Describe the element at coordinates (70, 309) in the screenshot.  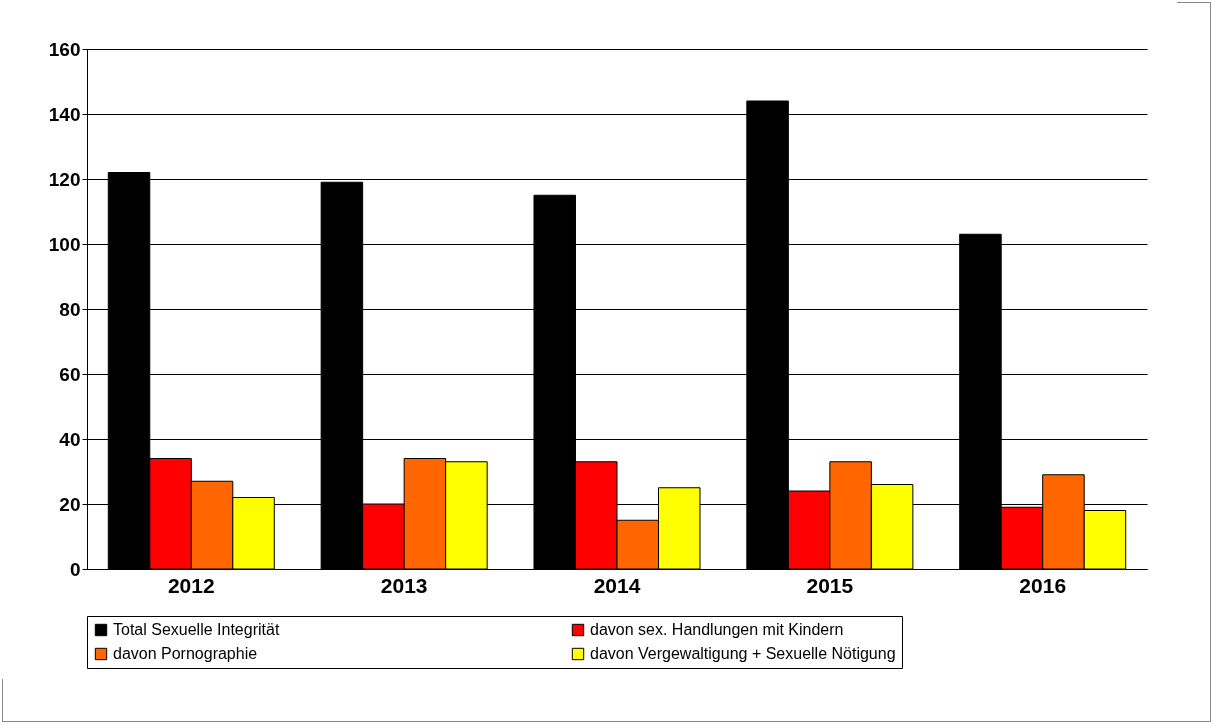
I see `y-tick-label: 80` at that location.